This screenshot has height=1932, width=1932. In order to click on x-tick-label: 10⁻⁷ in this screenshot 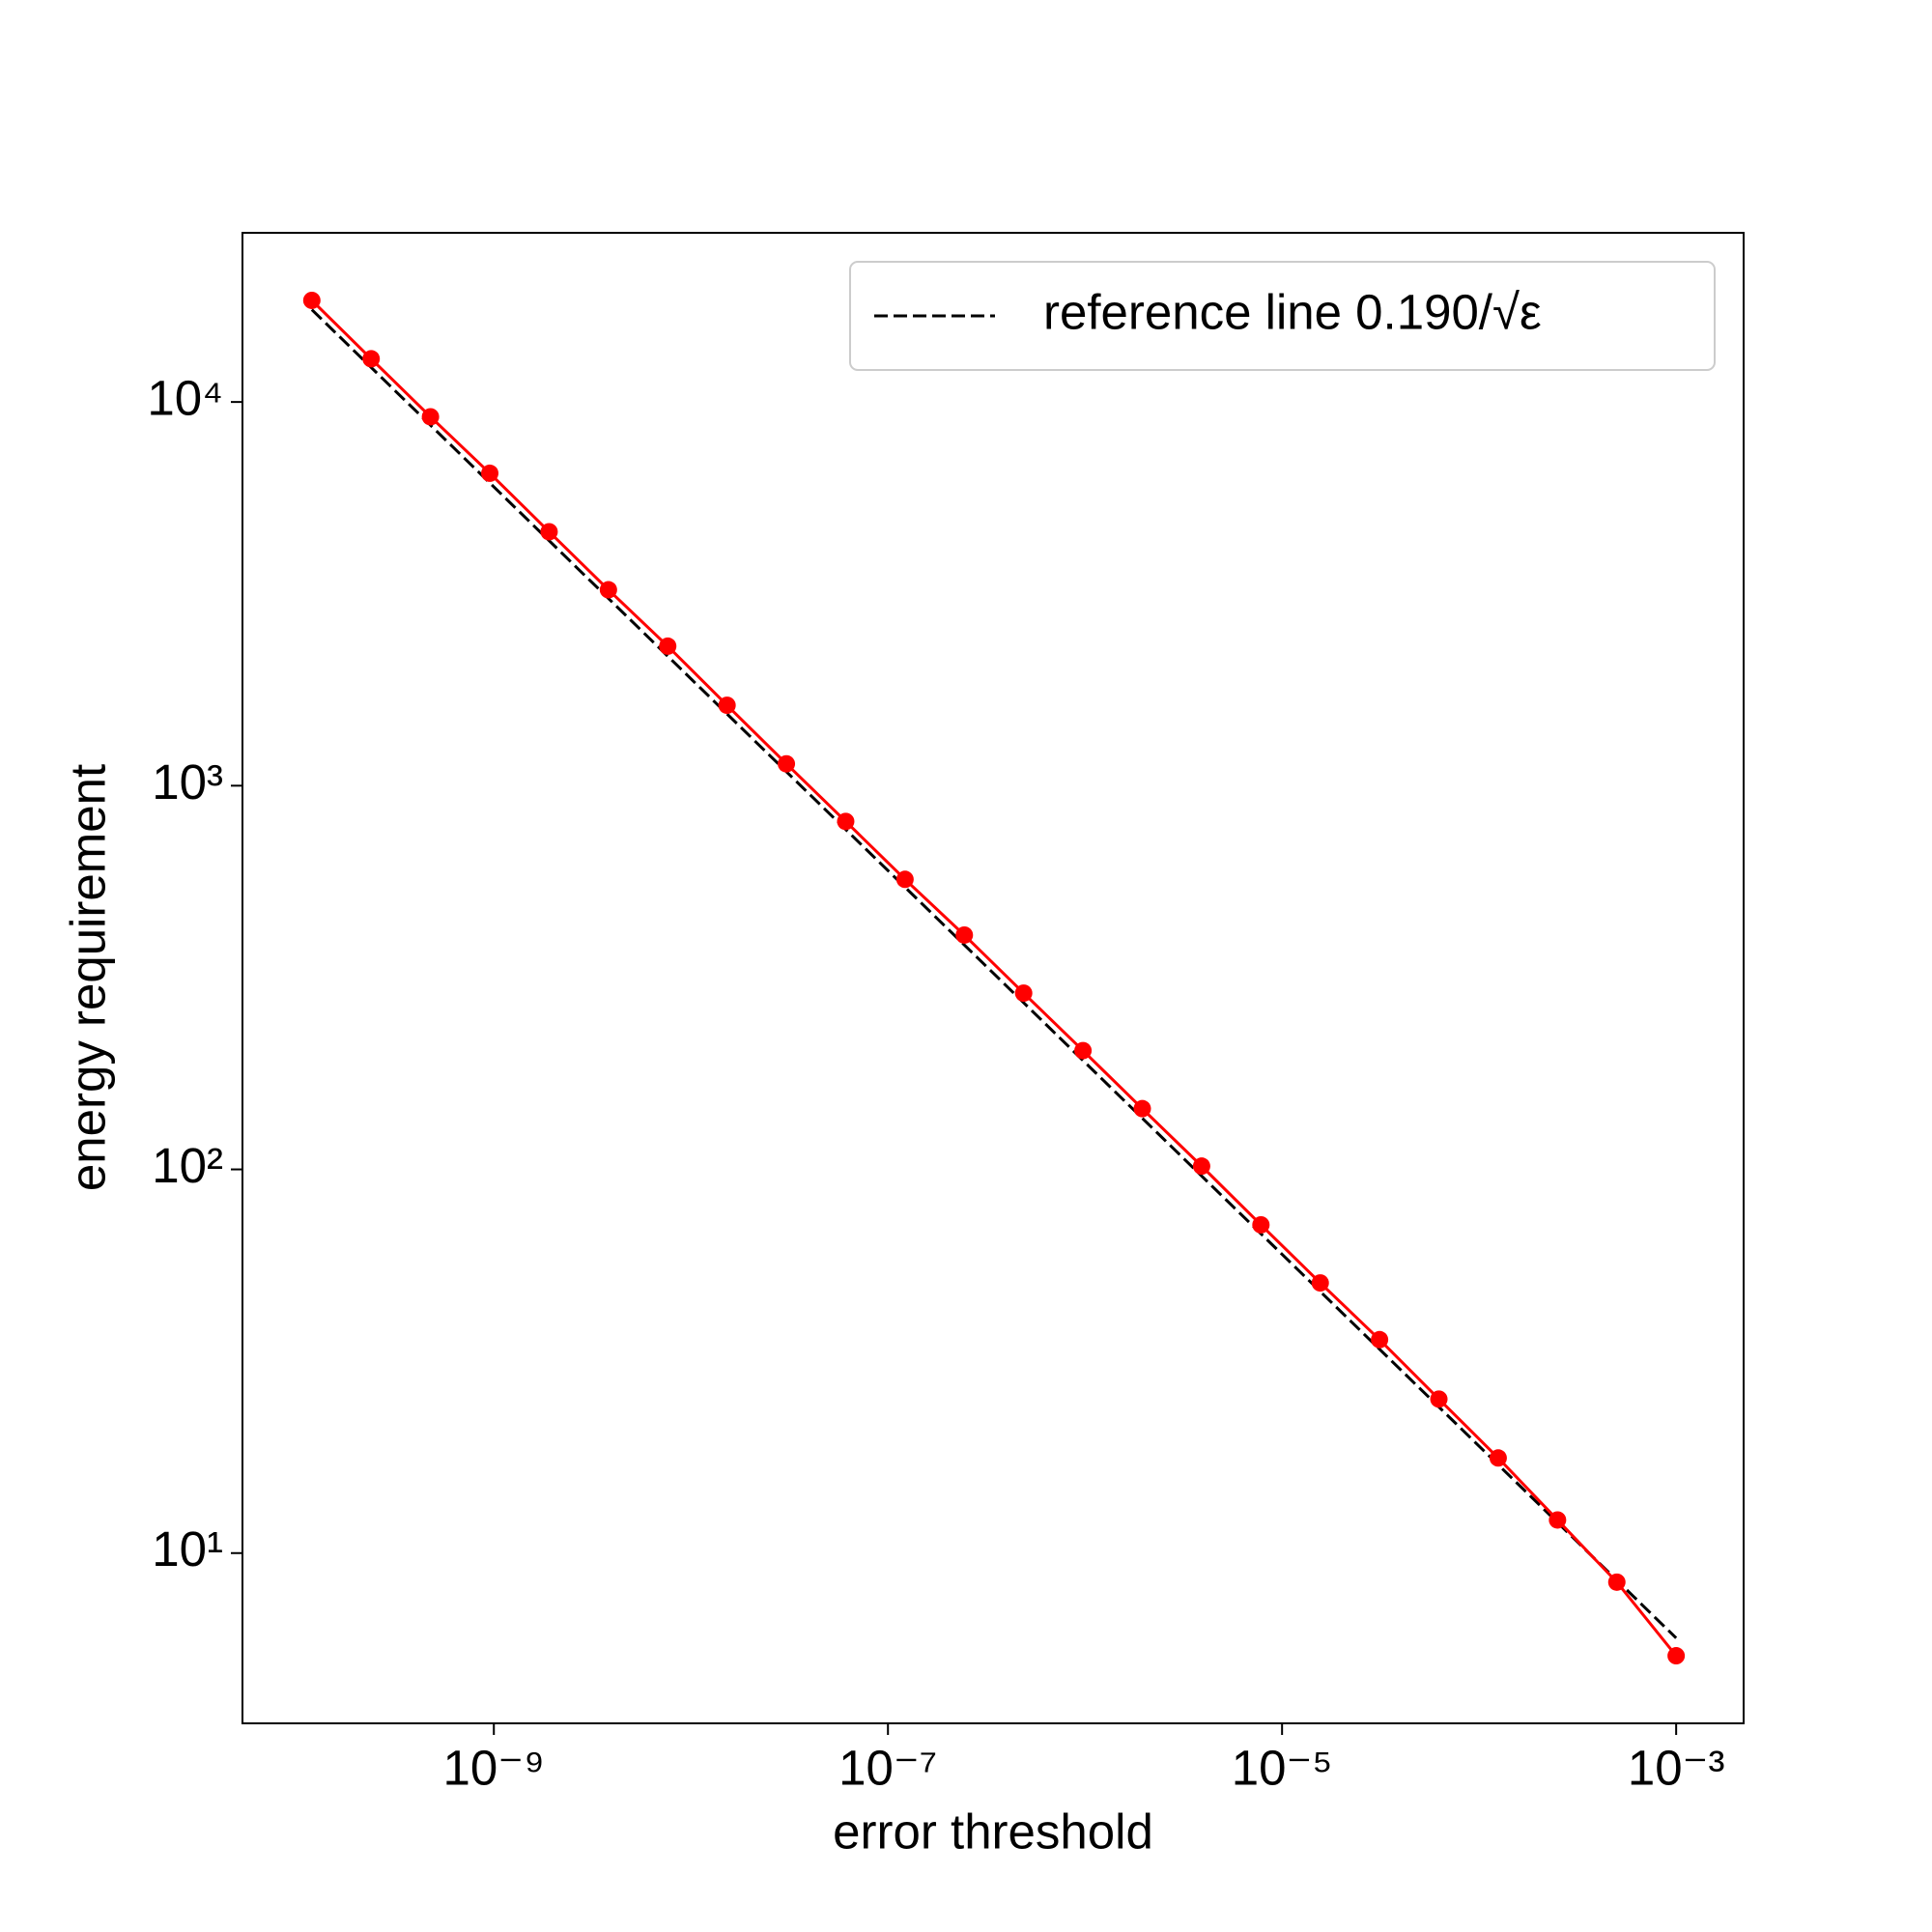, I will do `click(887, 1767)`.